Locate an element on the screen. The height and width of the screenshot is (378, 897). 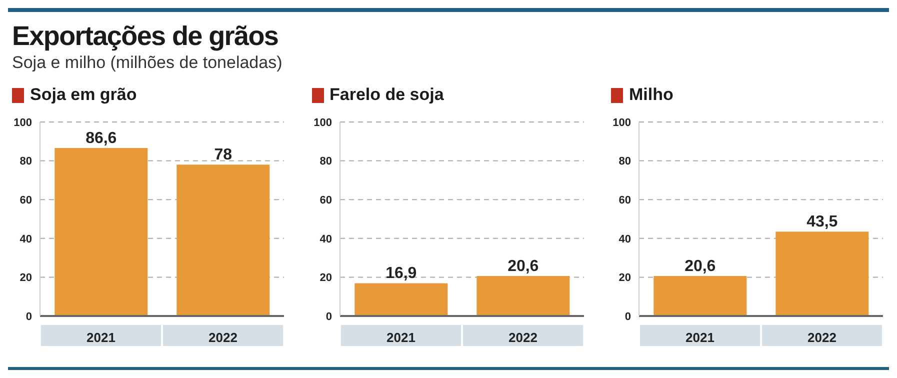
chart-title: Soja em grão is located at coordinates (83, 95).